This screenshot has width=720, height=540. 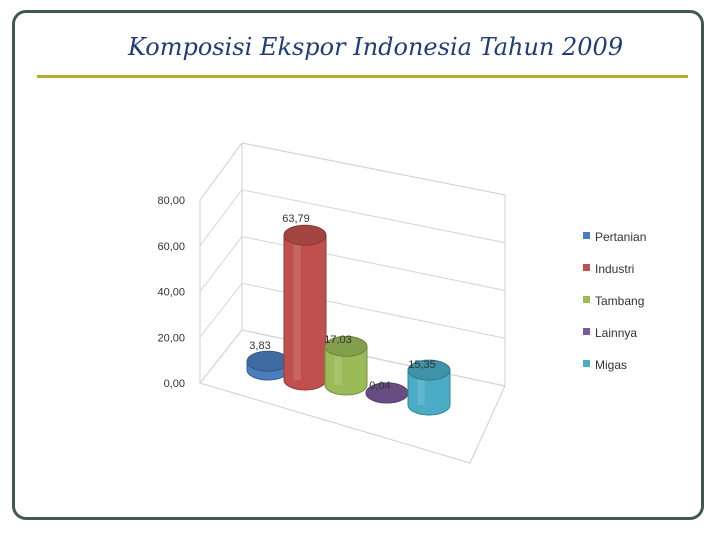 What do you see at coordinates (376, 47) in the screenshot?
I see `slide-title: Komposisi Ekspor Indonesia Tahun 2009` at bounding box center [376, 47].